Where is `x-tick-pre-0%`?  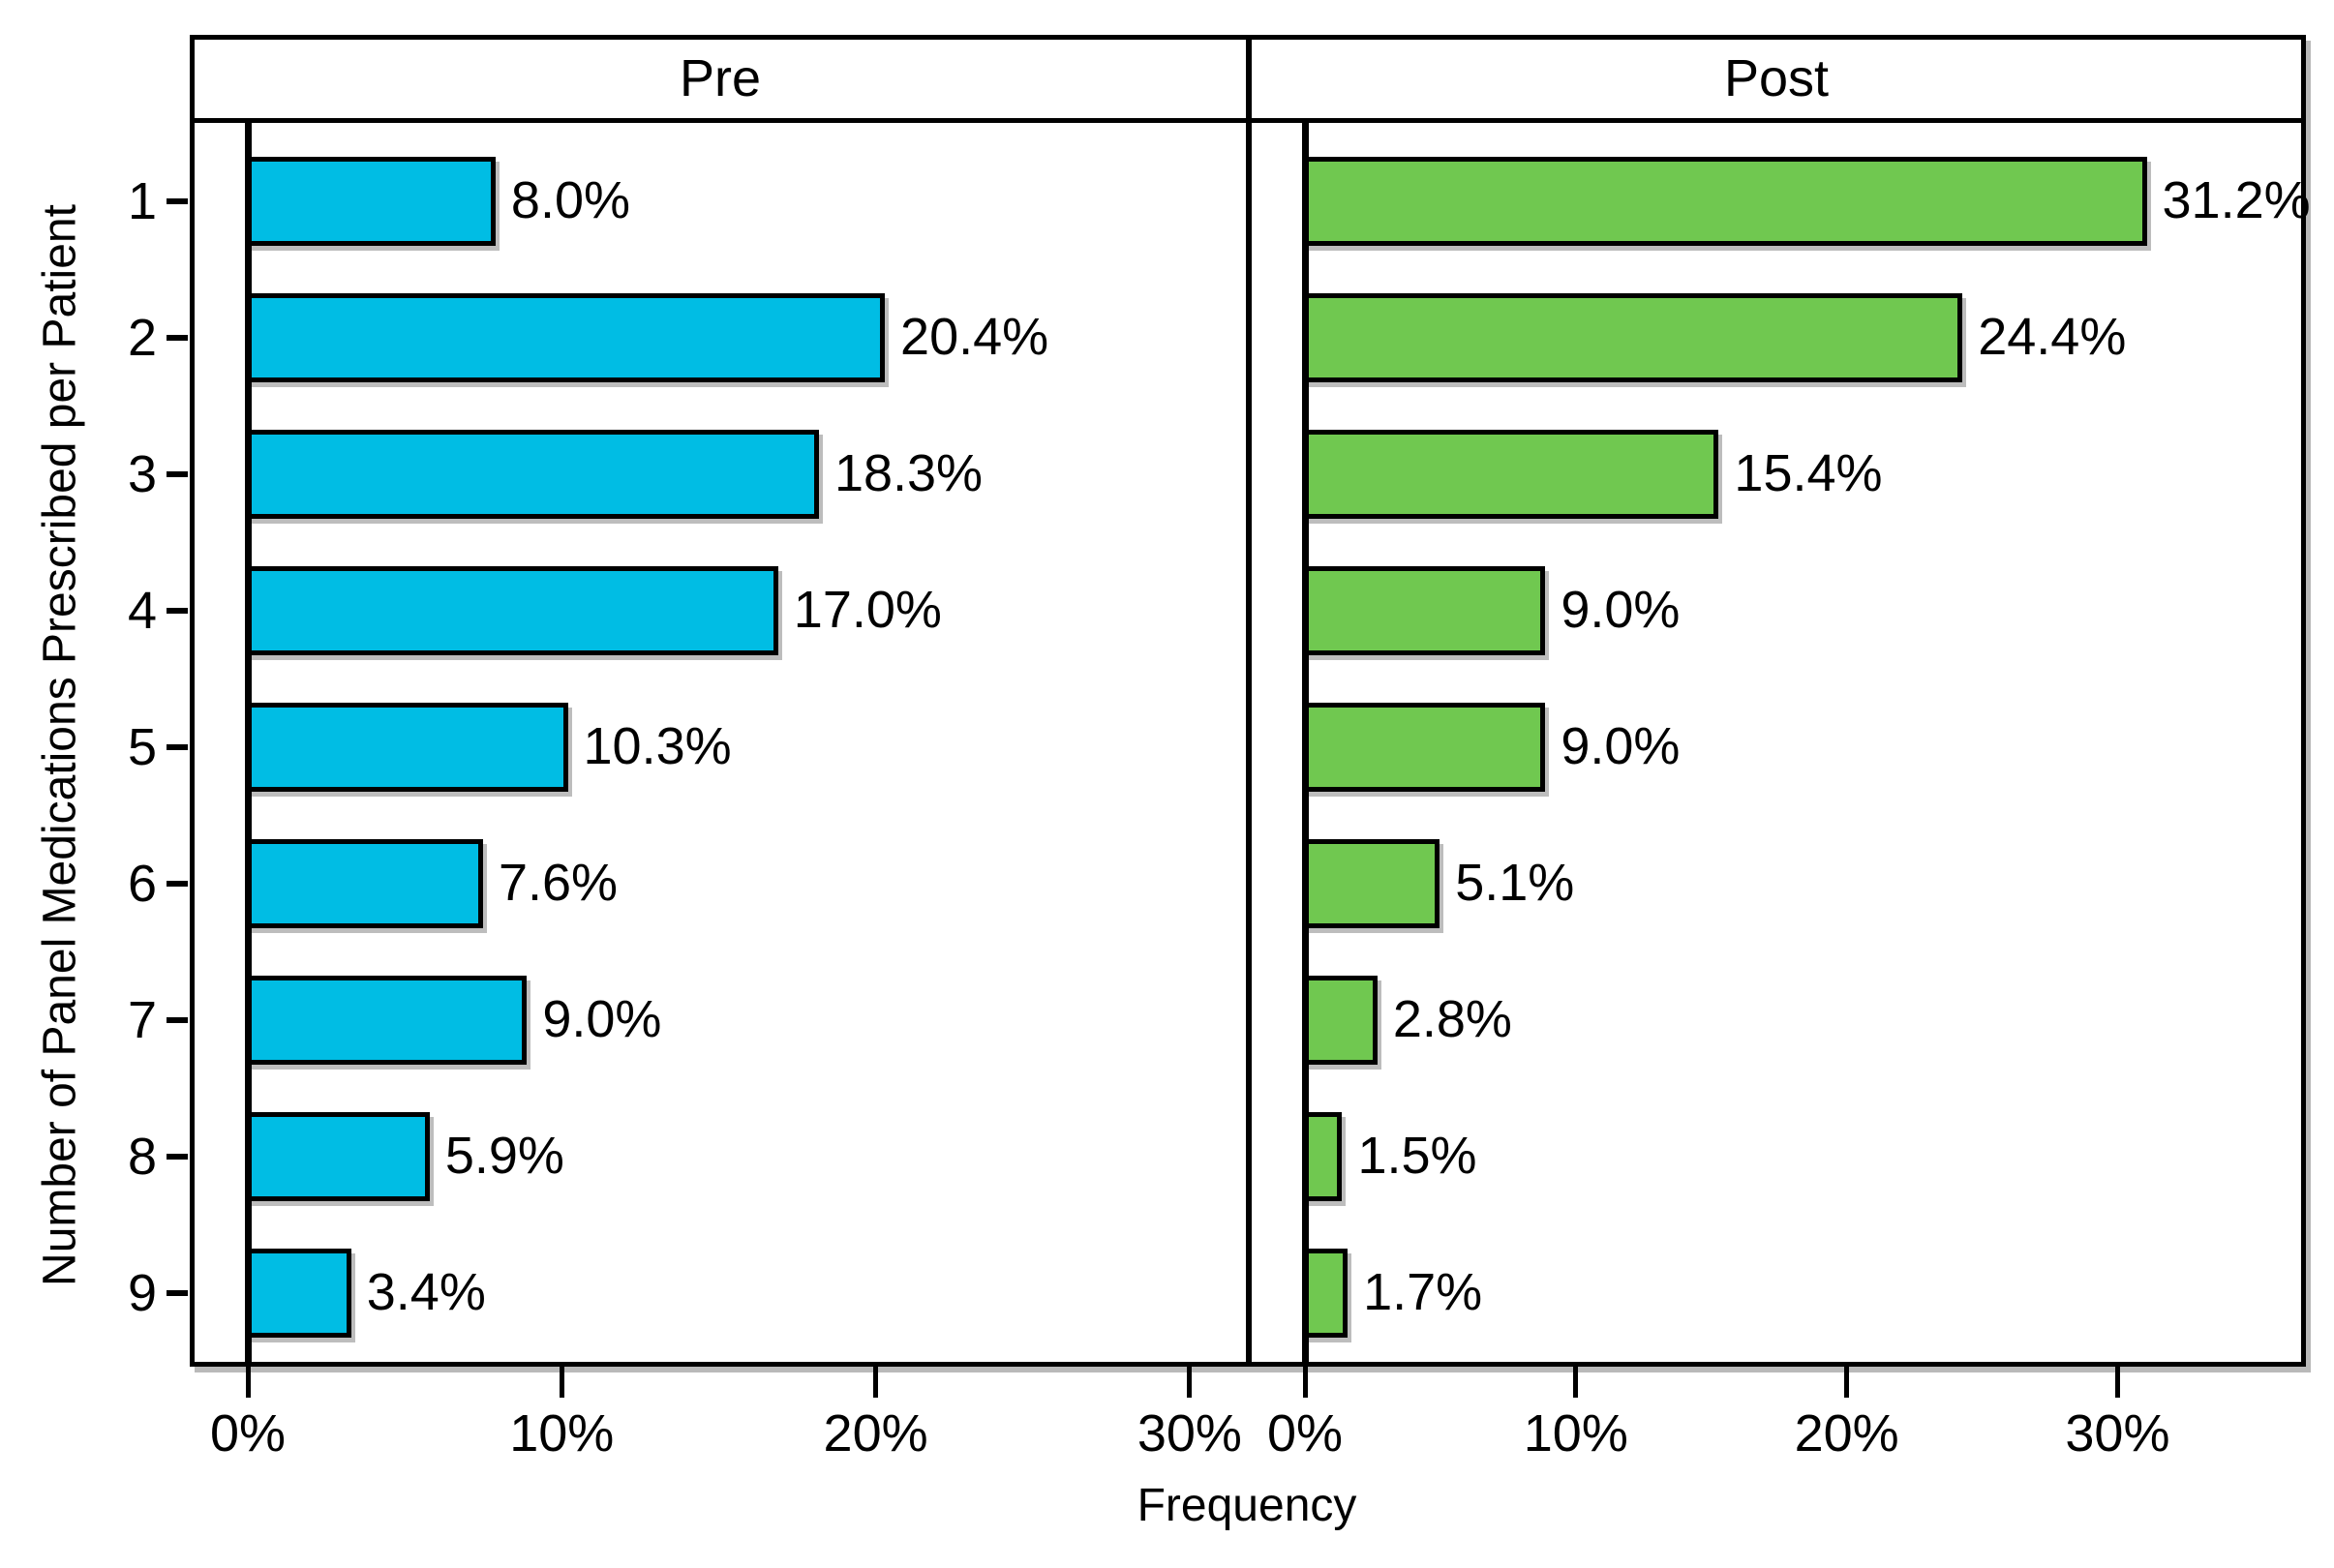
x-tick-pre-0% is located at coordinates (248, 1382).